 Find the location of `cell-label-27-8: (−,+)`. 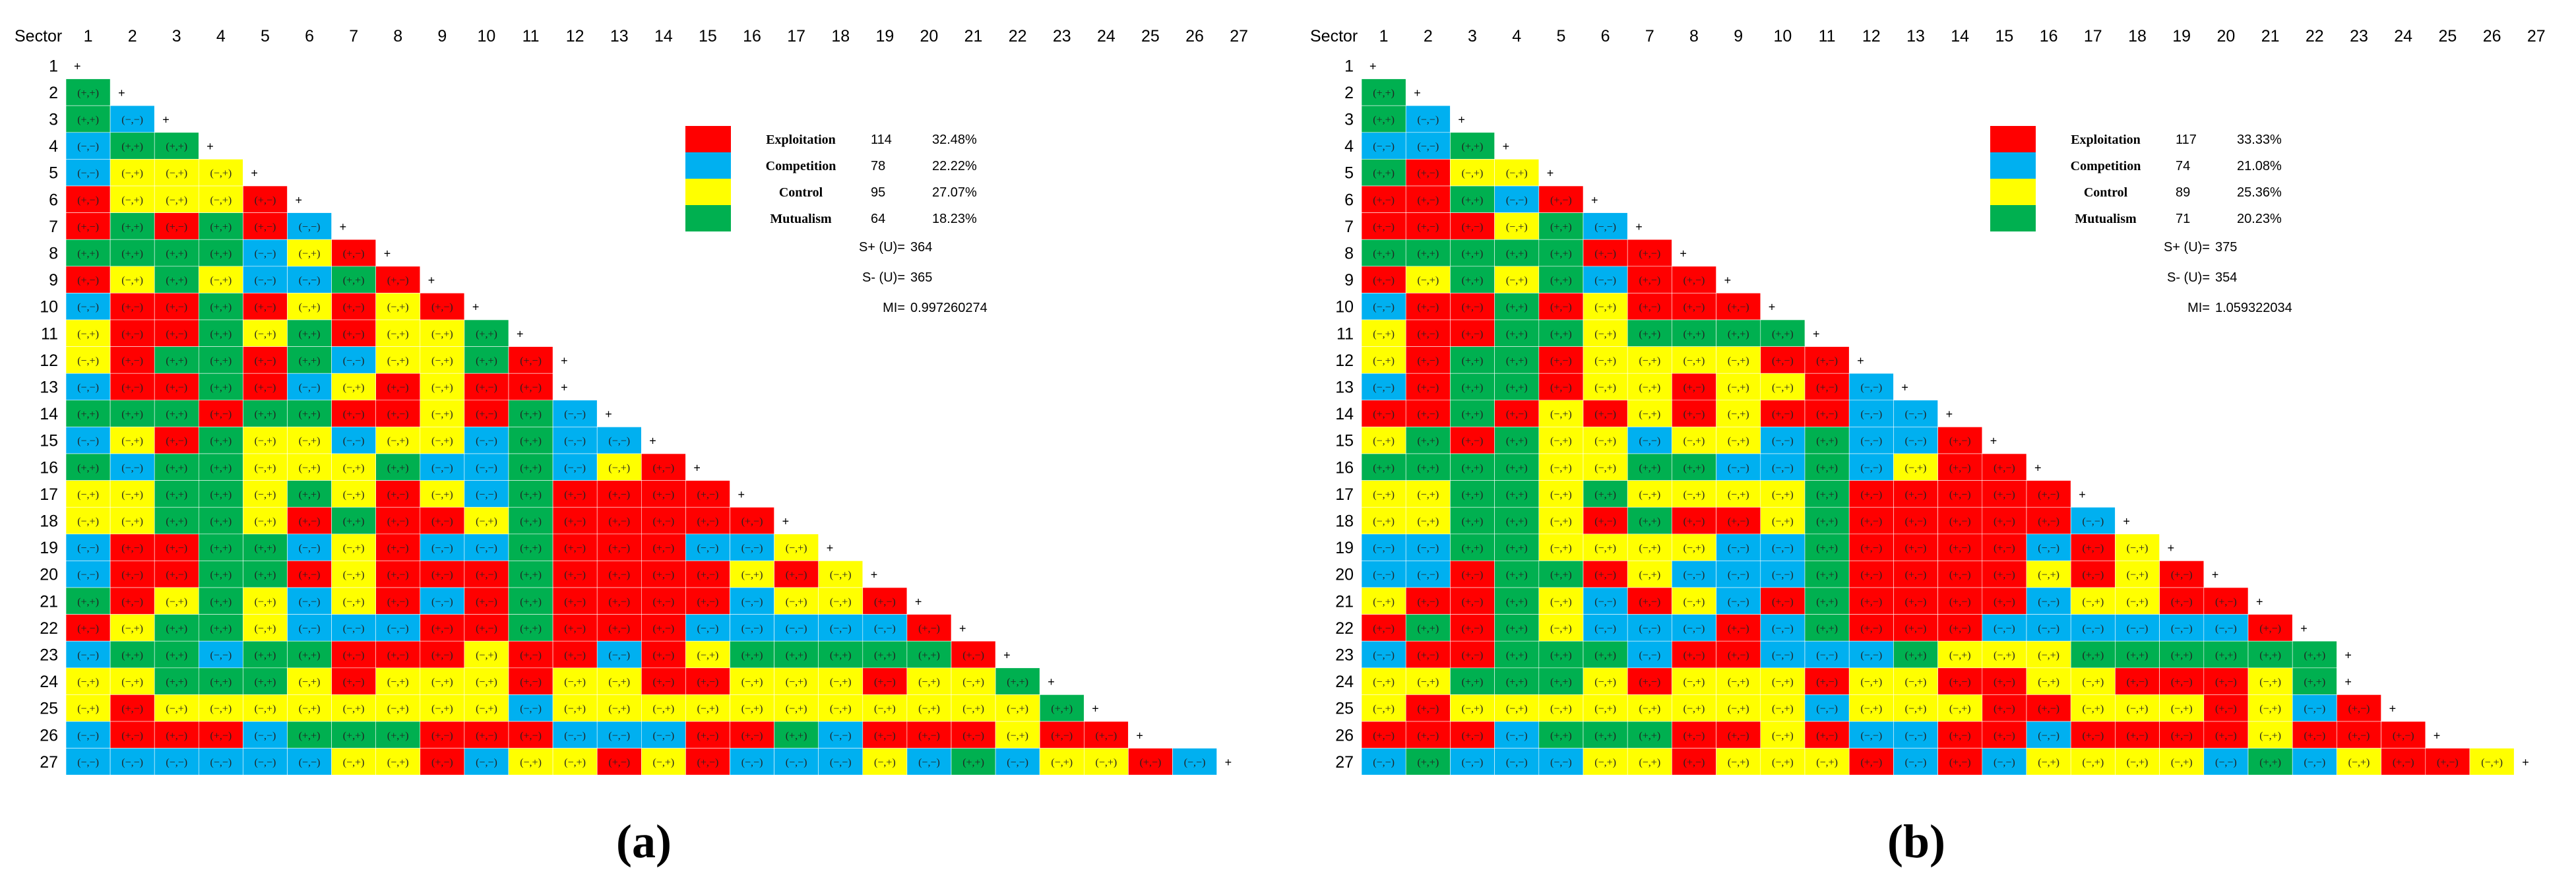

cell-label-27-8: (−,+) is located at coordinates (398, 763).